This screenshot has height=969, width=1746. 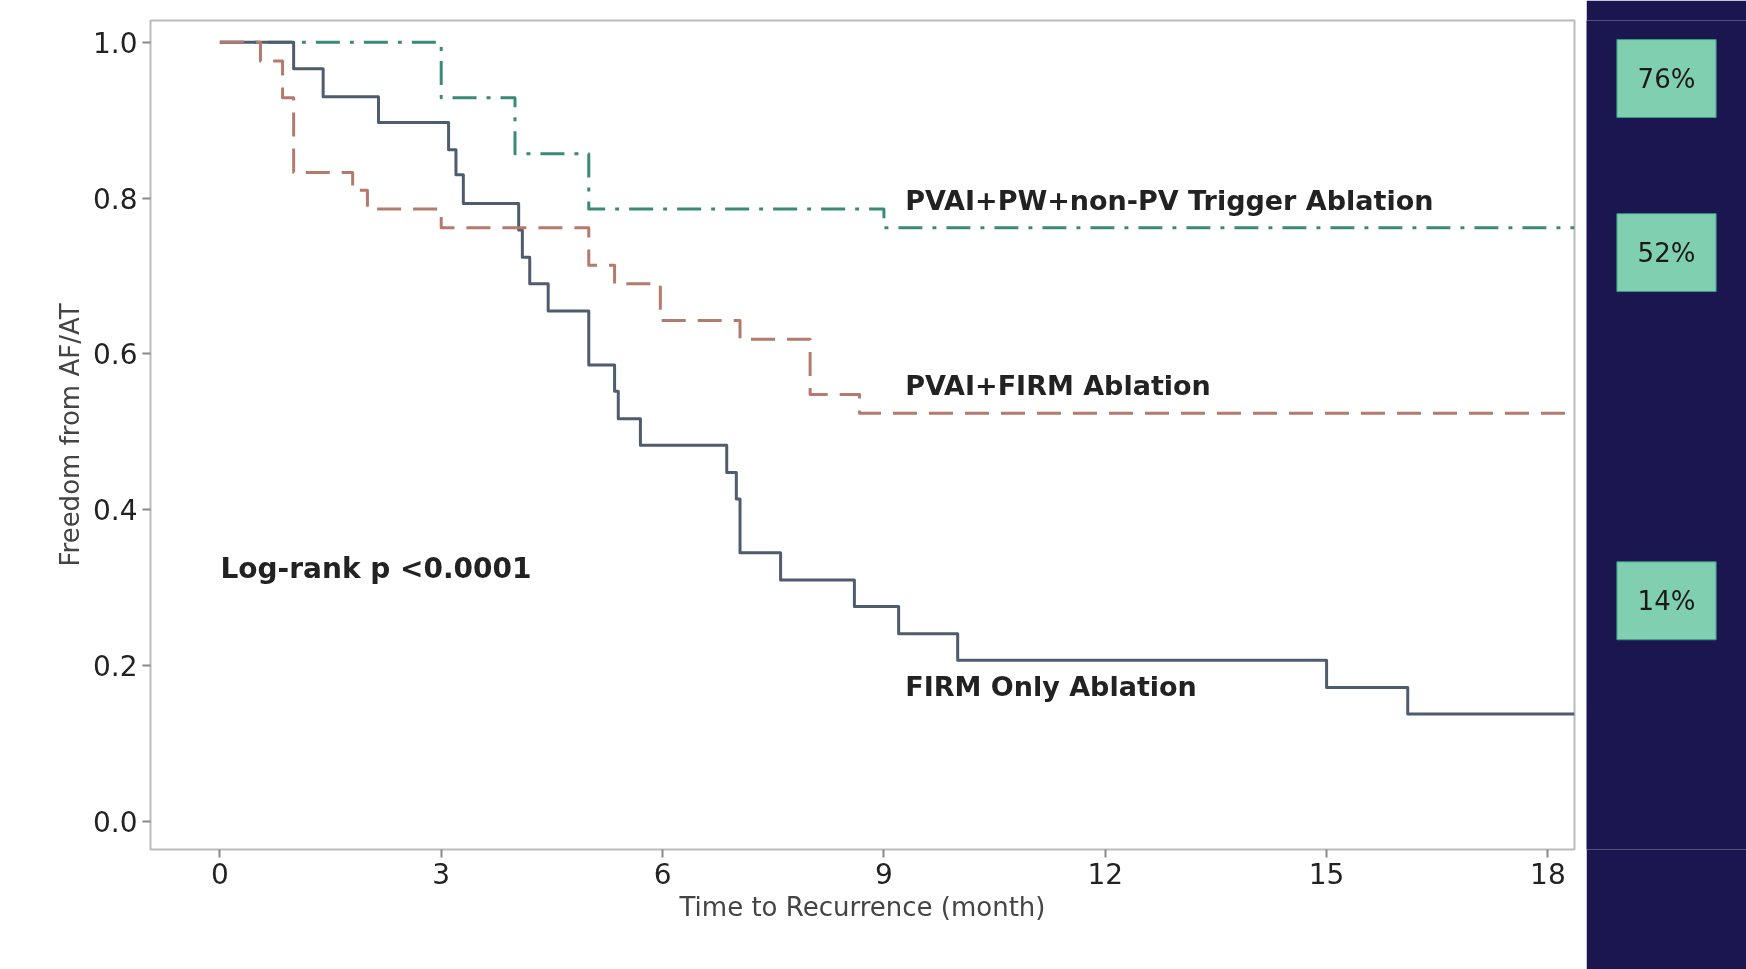 I want to click on y-tick-label: 0.6, so click(x=115, y=355).